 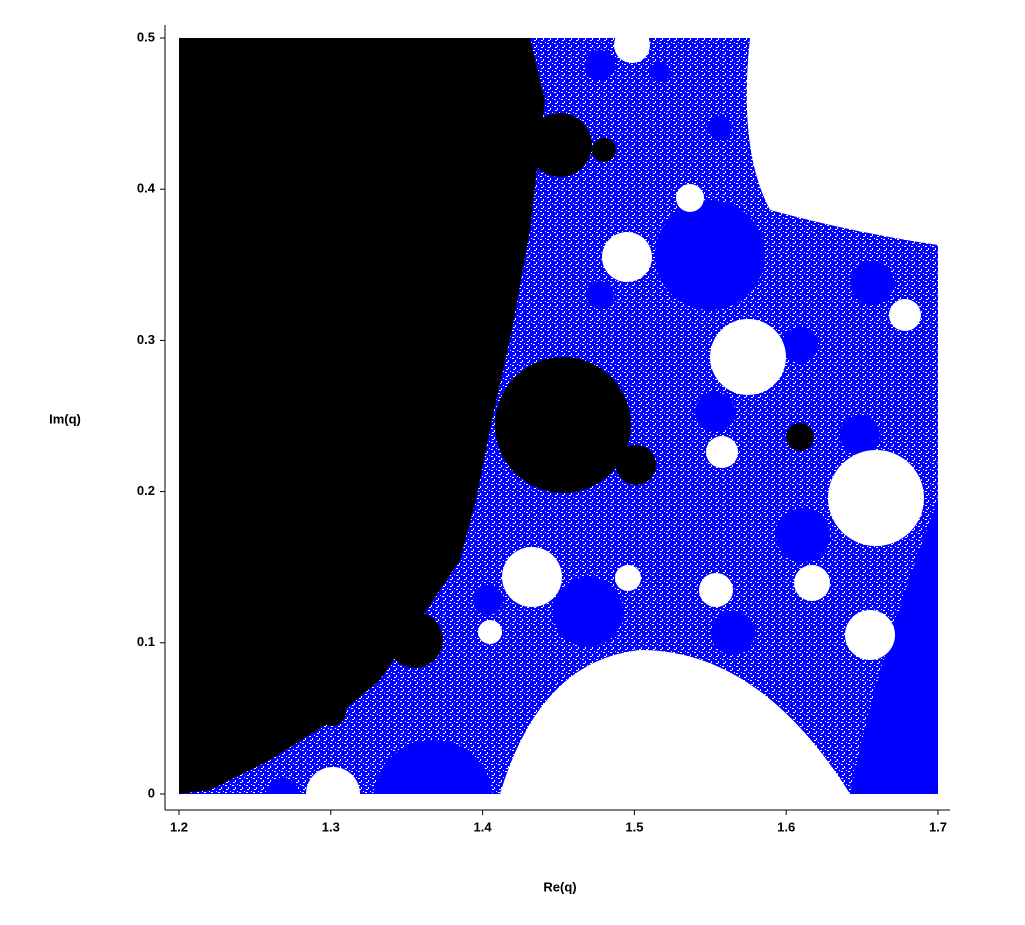 I want to click on x-axis-label: Re(q), so click(x=559, y=886).